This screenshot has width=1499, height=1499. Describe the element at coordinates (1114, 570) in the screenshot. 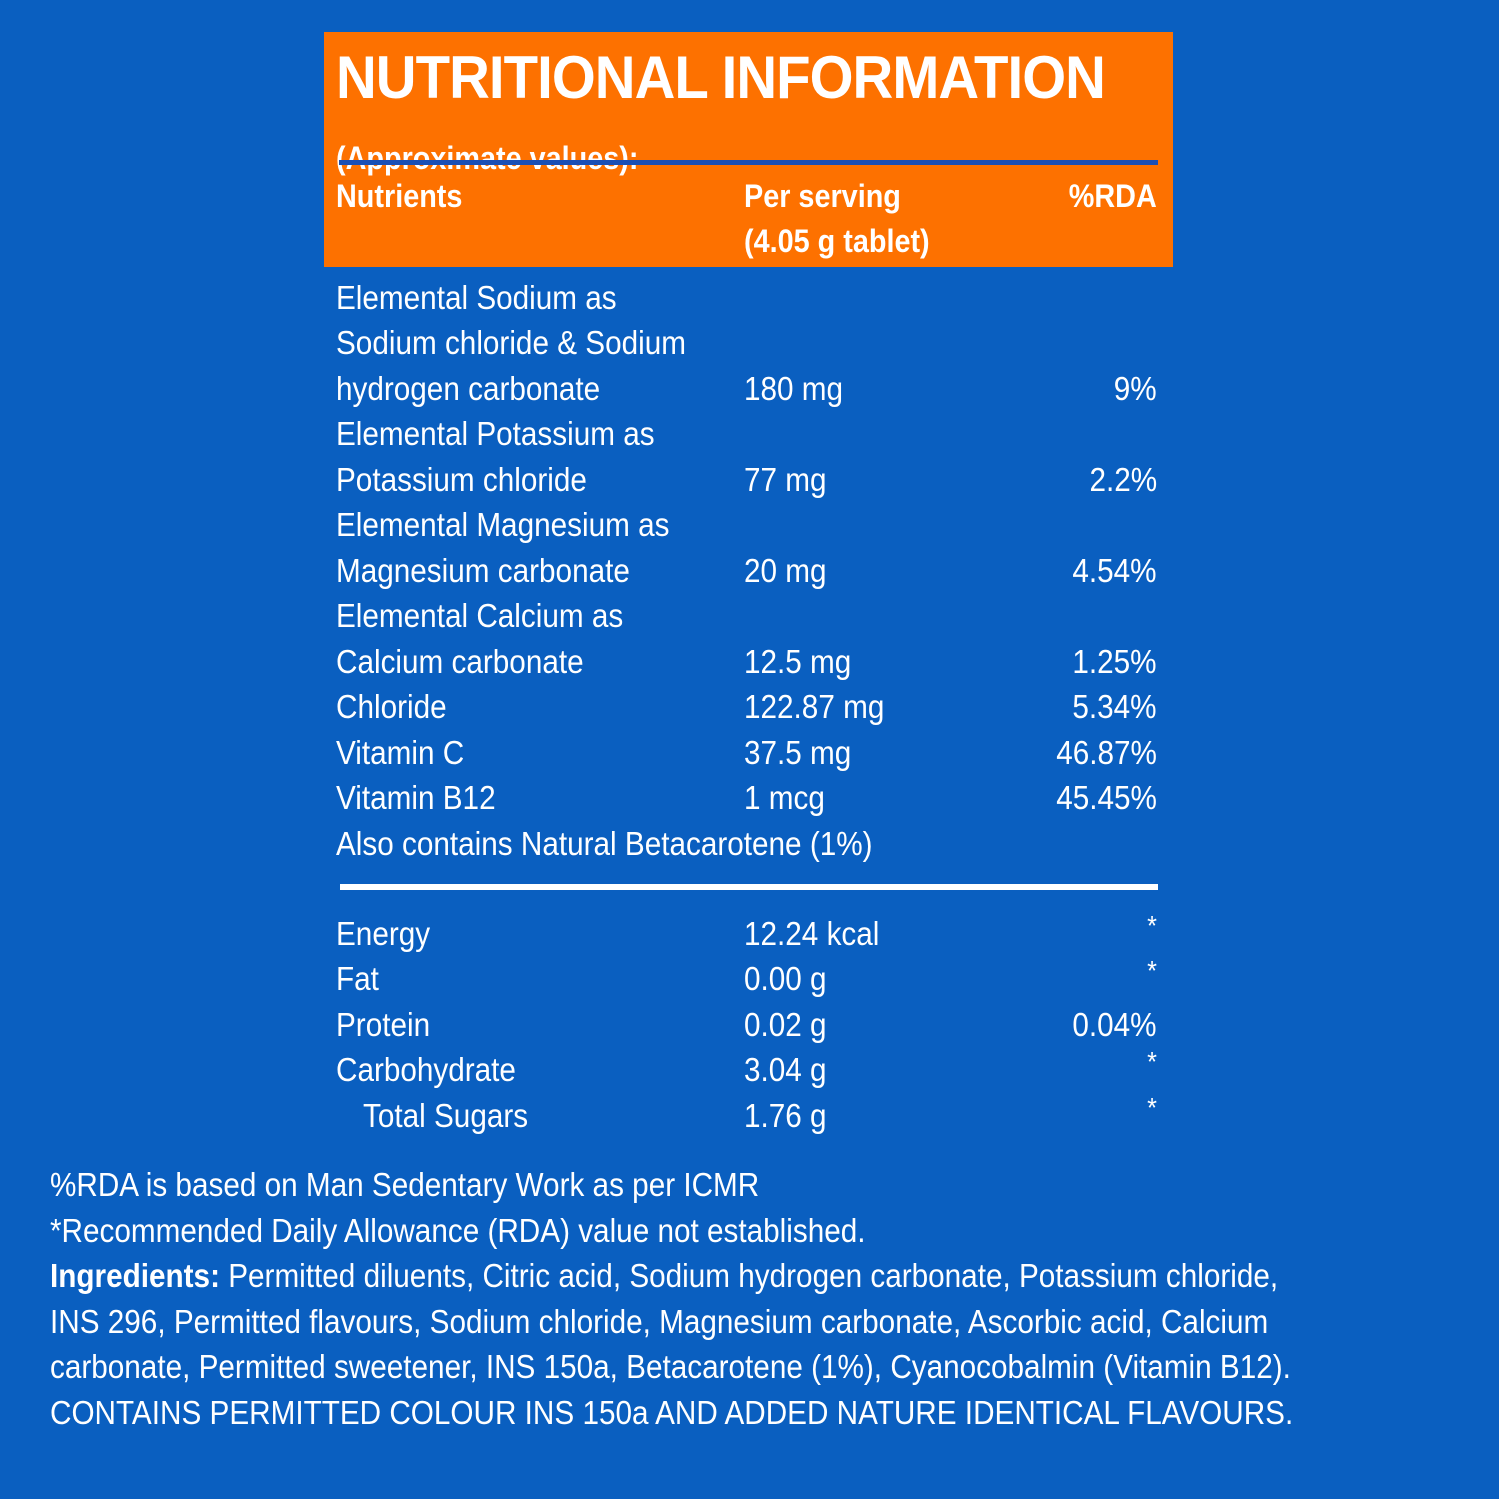

I see `nutrient-rda: 4.54%` at that location.